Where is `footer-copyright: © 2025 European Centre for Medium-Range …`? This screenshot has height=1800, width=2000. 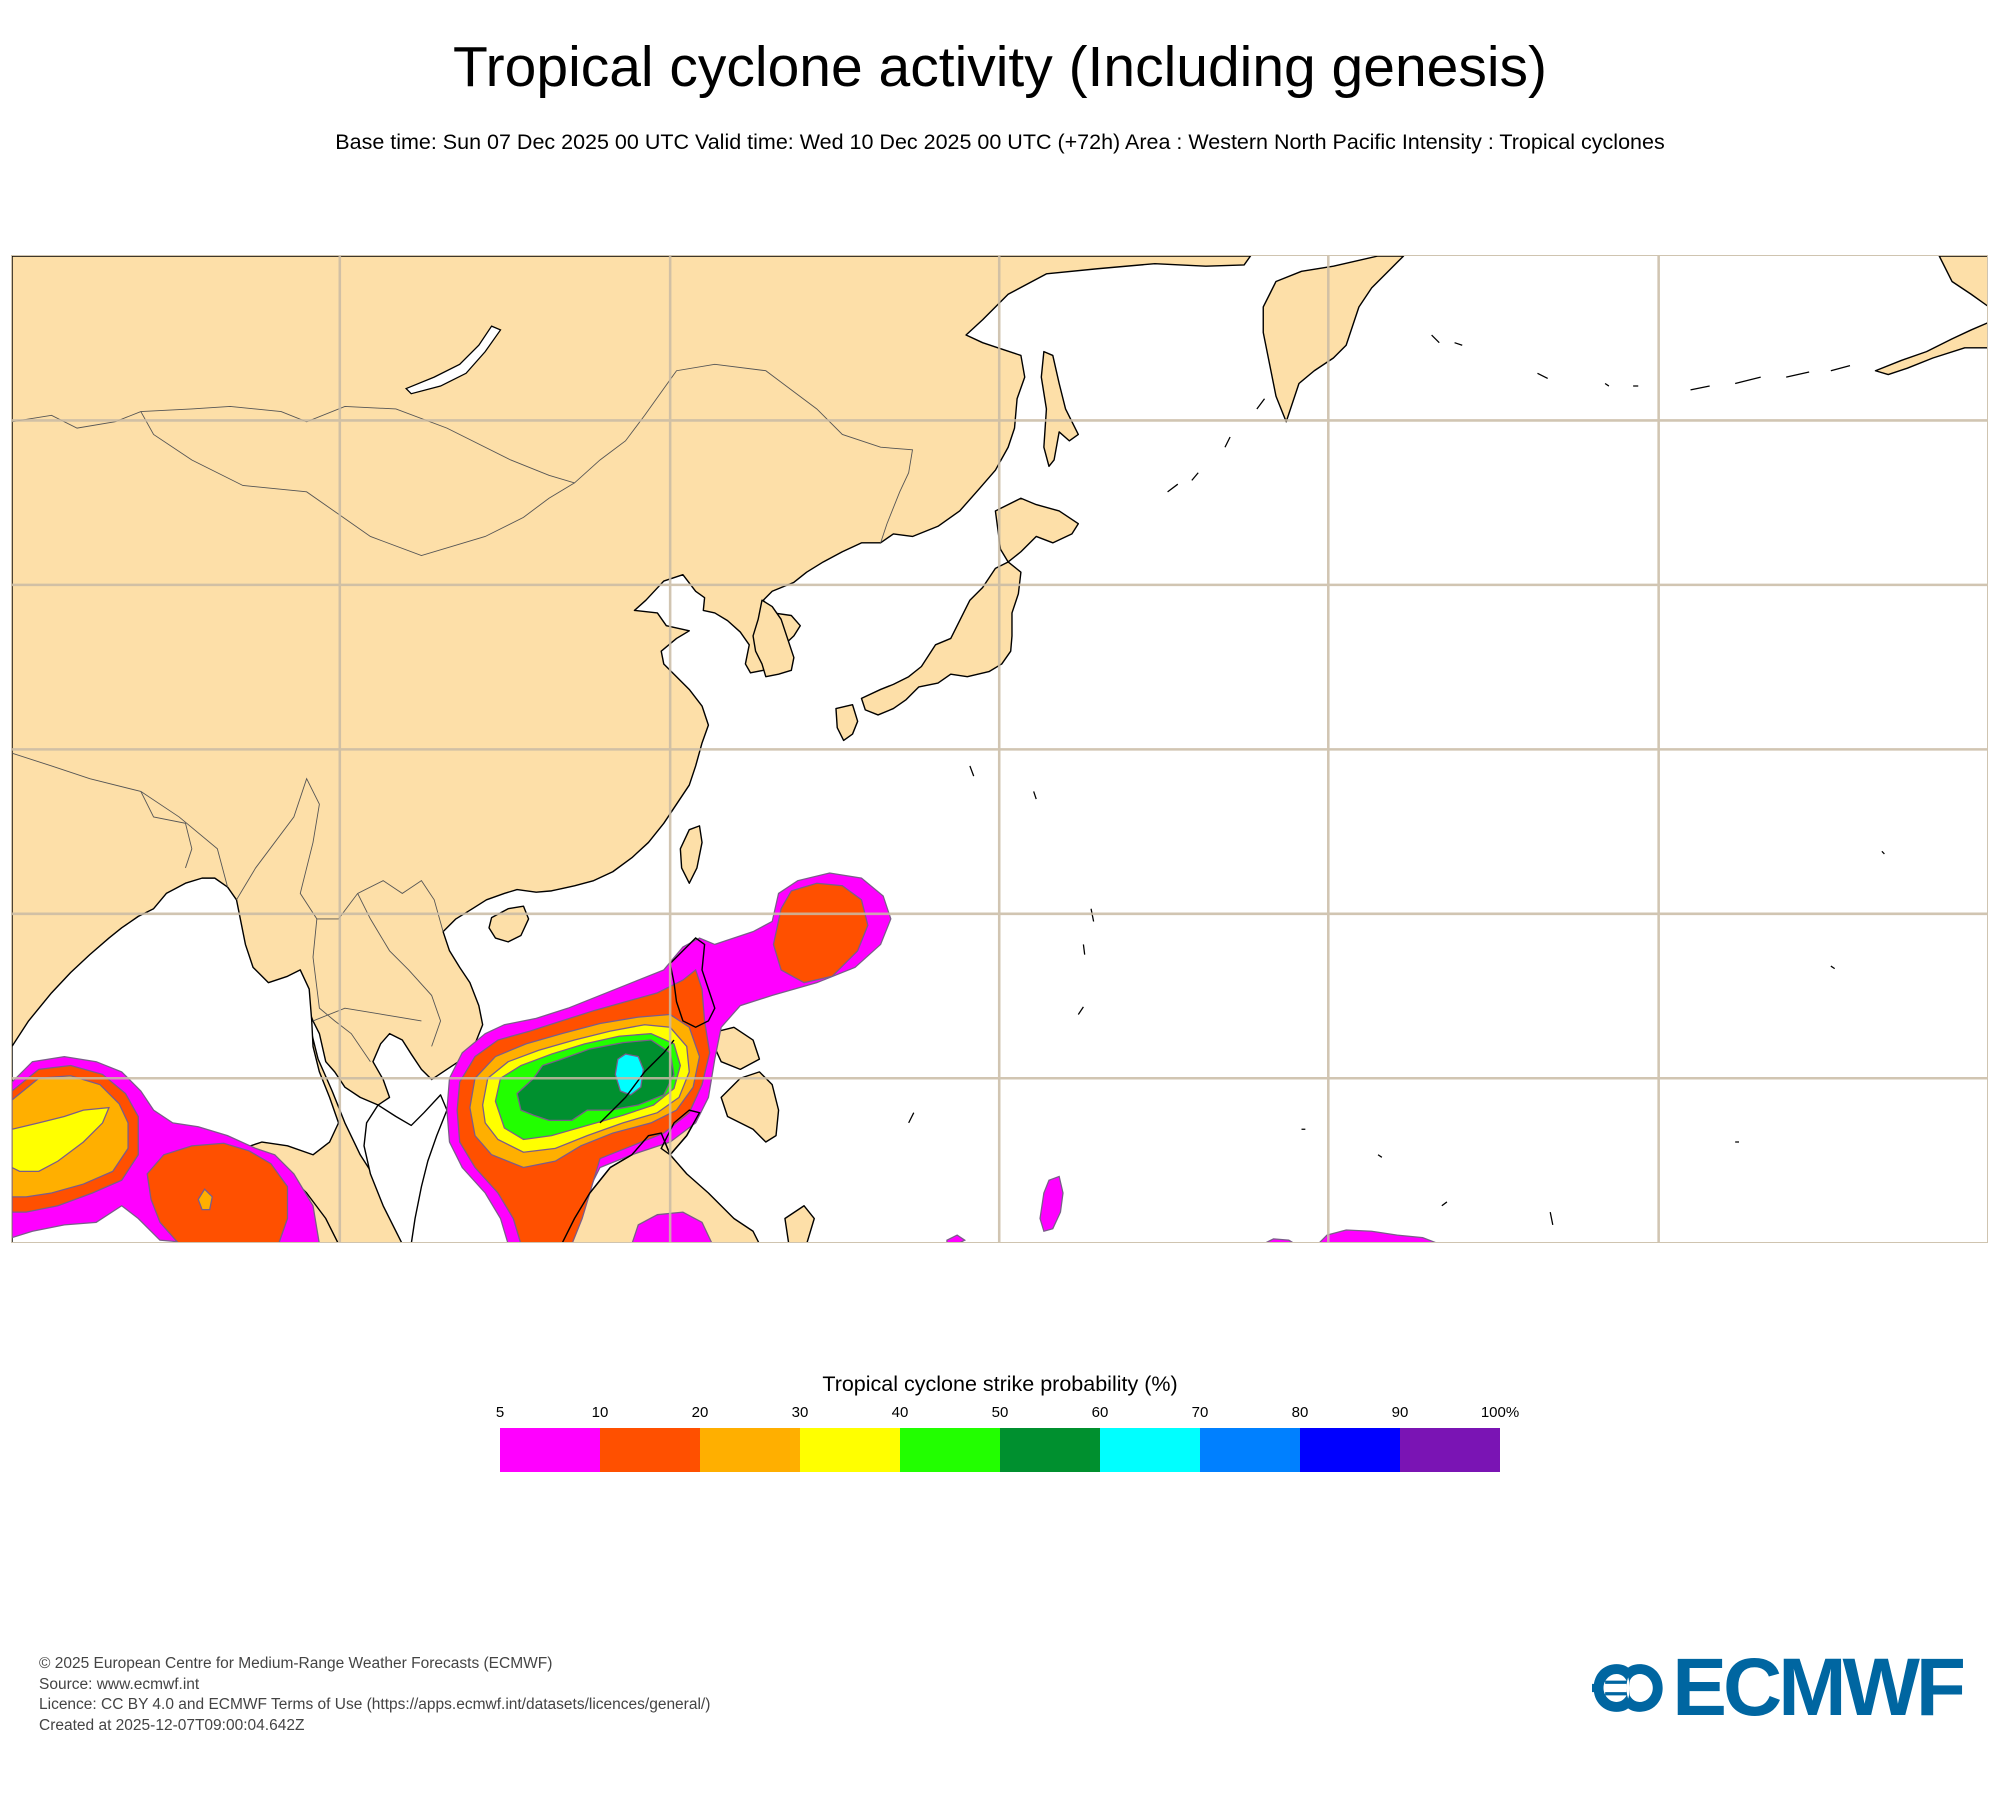 footer-copyright: © 2025 European Centre for Medium-Range … is located at coordinates (296, 1663).